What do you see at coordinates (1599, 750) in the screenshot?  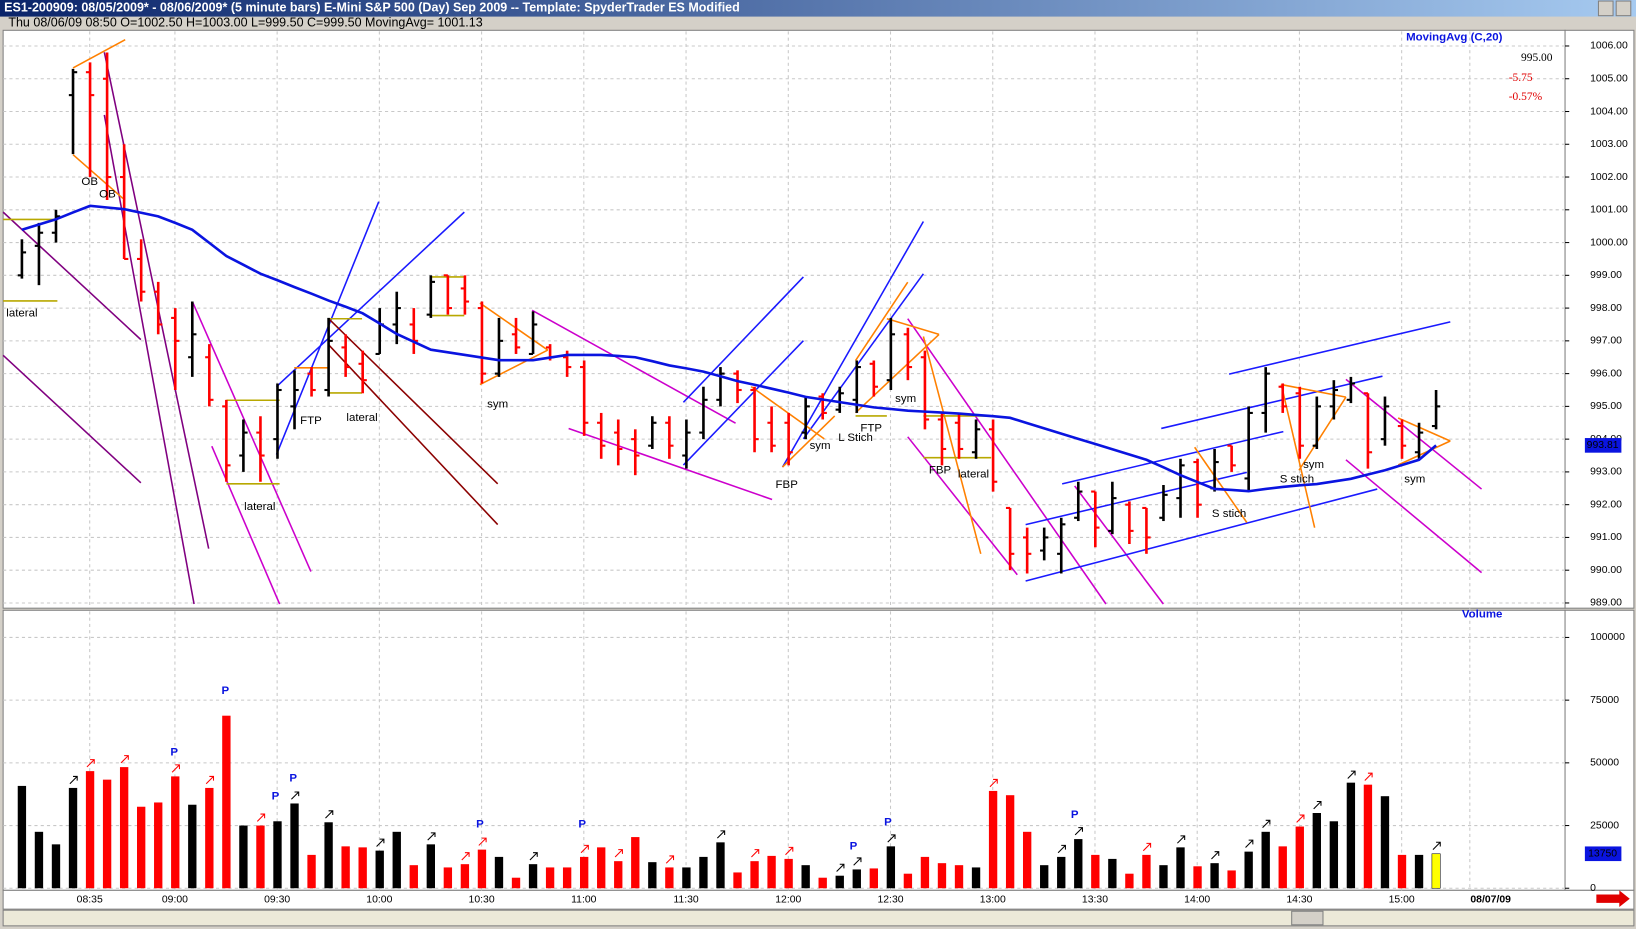 I see `volume-axis` at bounding box center [1599, 750].